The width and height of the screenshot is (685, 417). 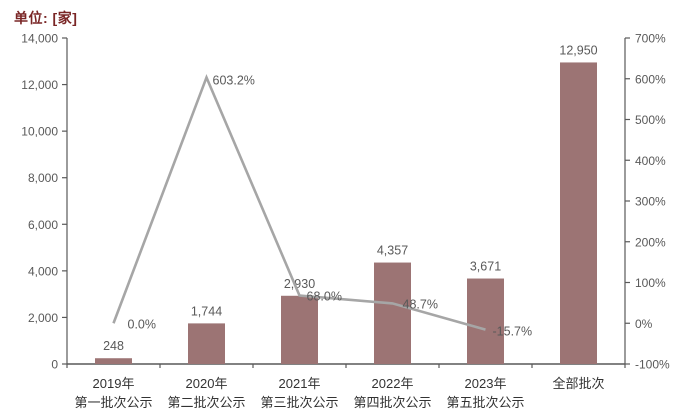 What do you see at coordinates (420, 304) in the screenshot?
I see `growth-point-label: 48.7%` at bounding box center [420, 304].